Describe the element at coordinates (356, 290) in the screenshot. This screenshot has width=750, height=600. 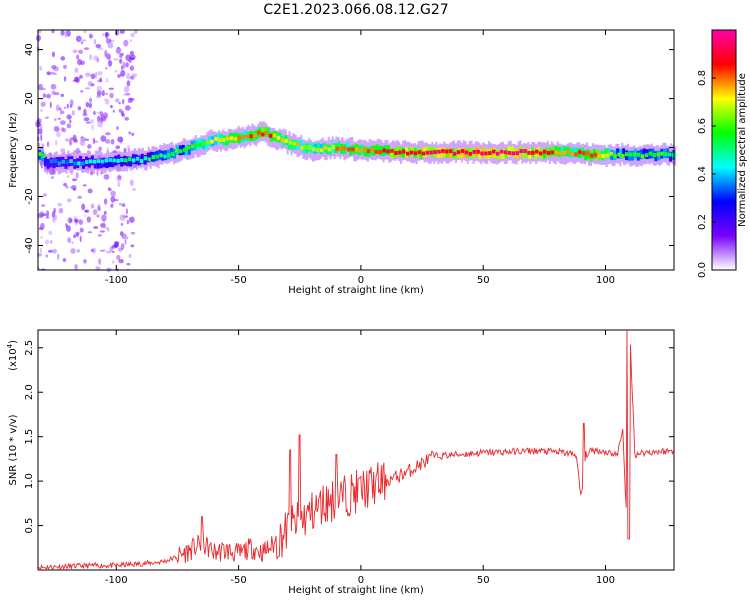
I see `heatmap-x-axis-label: Height of straight line (km)` at that location.